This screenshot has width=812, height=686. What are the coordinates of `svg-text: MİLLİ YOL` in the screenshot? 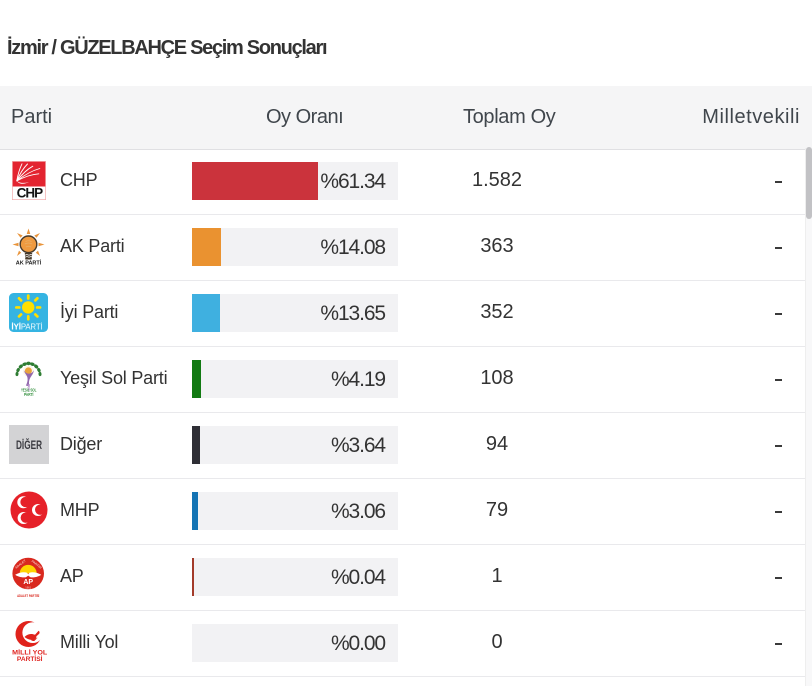 It's located at (29, 652).